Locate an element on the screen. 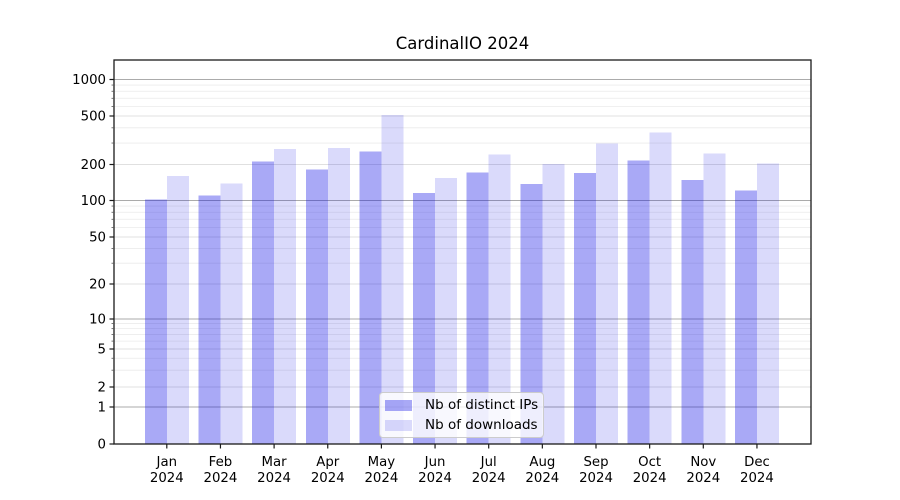  legend: Nb of distinct IPs Nb of downloads is located at coordinates (461, 415).